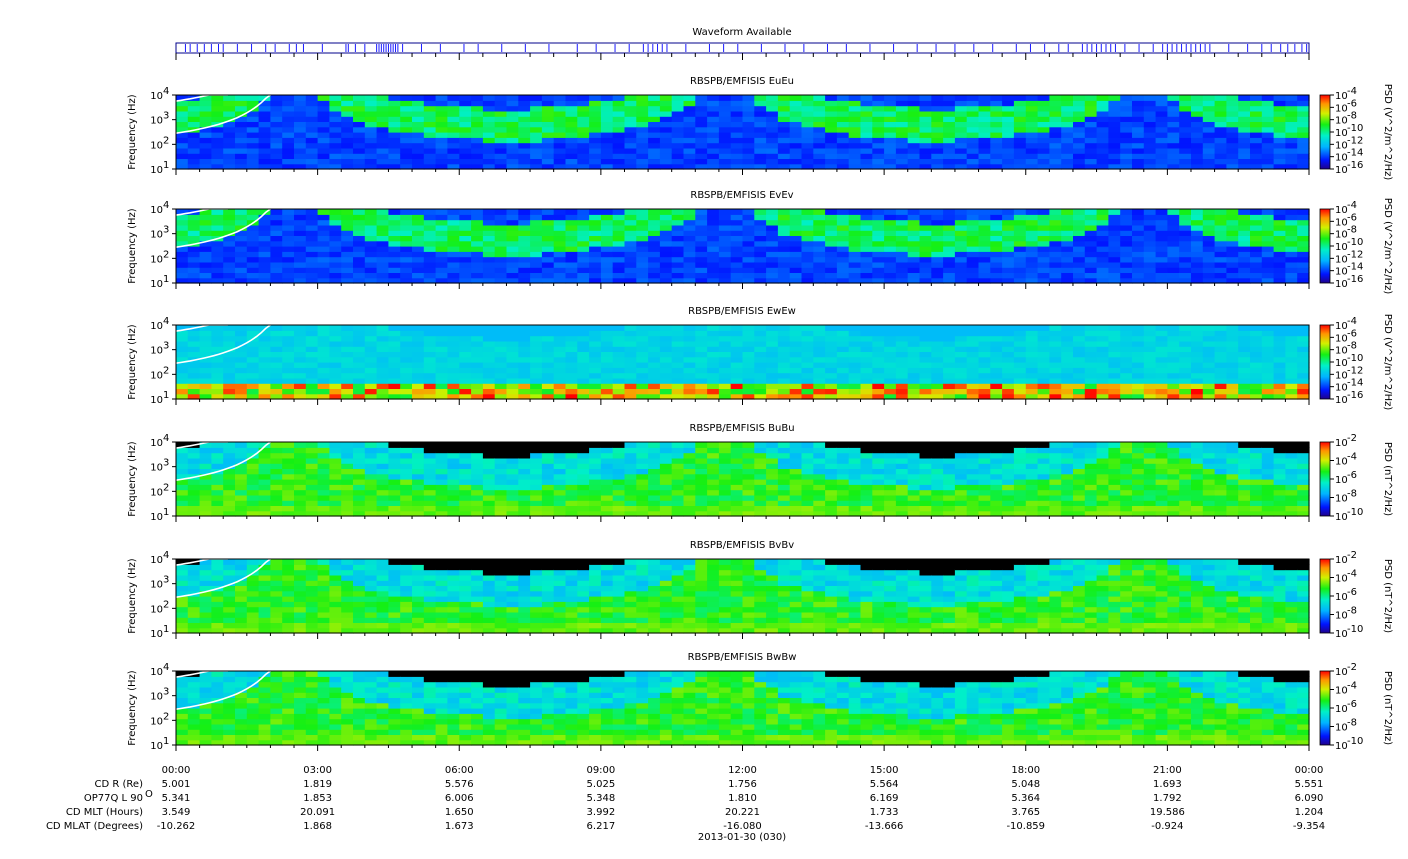  Describe the element at coordinates (1341, 388) in the screenshot. I see `colorbar-tick-label: 10` at that location.